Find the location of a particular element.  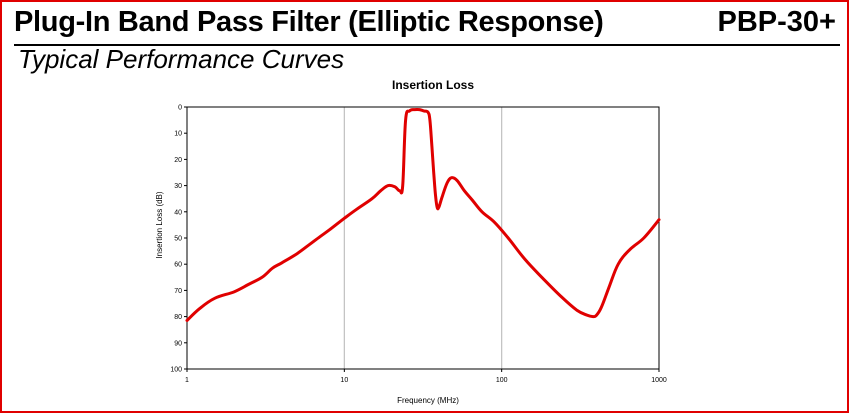

page-subtitle: Typical Performance Curves is located at coordinates (181, 59).